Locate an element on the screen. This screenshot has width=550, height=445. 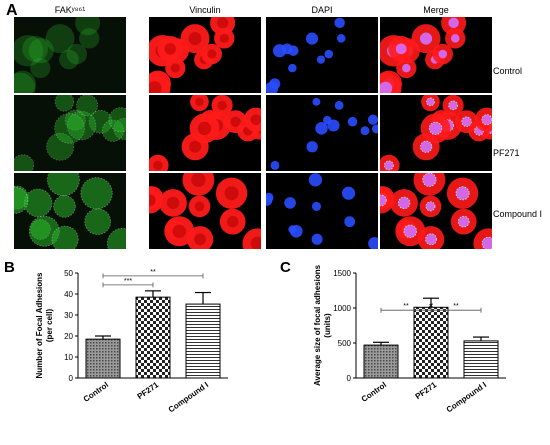
y-tick-label: 1000 is located at coordinates (342, 308).